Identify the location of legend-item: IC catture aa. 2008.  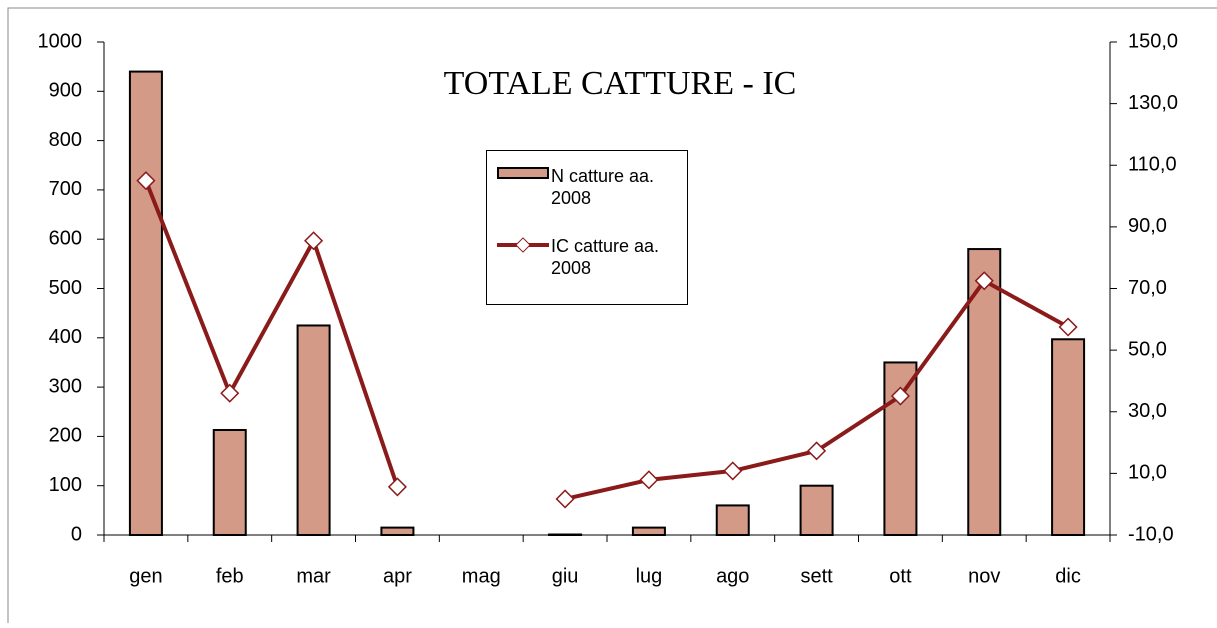
(590, 257).